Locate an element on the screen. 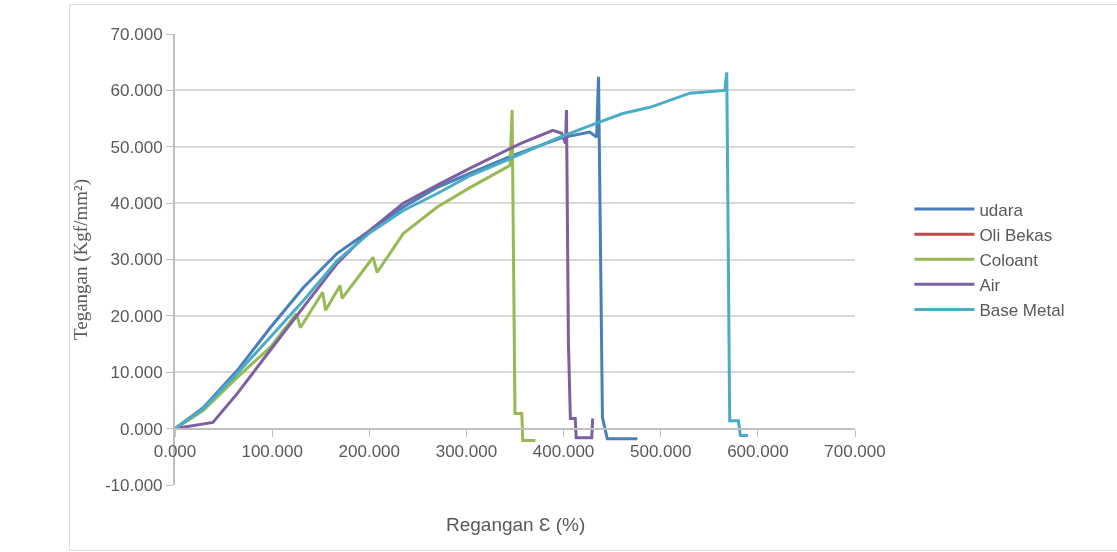  legend-label: Oli Bekas is located at coordinates (1016, 235).